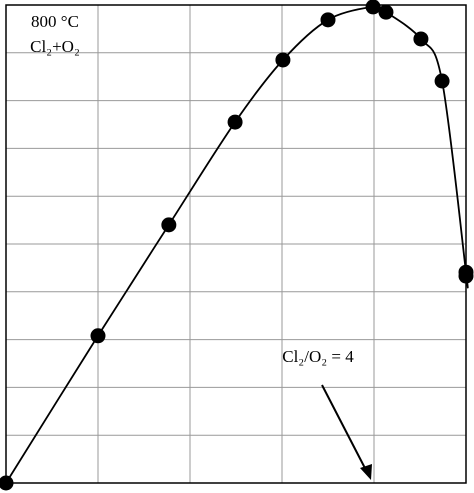  What do you see at coordinates (366, 472) in the screenshot?
I see `arrow-head` at bounding box center [366, 472].